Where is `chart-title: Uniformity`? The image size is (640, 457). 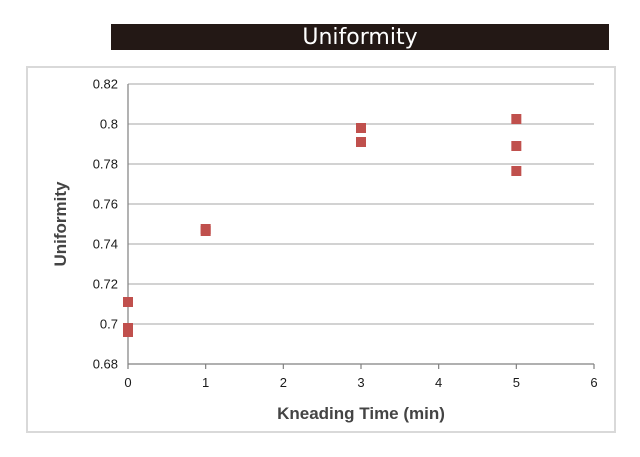 chart-title: Uniformity is located at coordinates (360, 37).